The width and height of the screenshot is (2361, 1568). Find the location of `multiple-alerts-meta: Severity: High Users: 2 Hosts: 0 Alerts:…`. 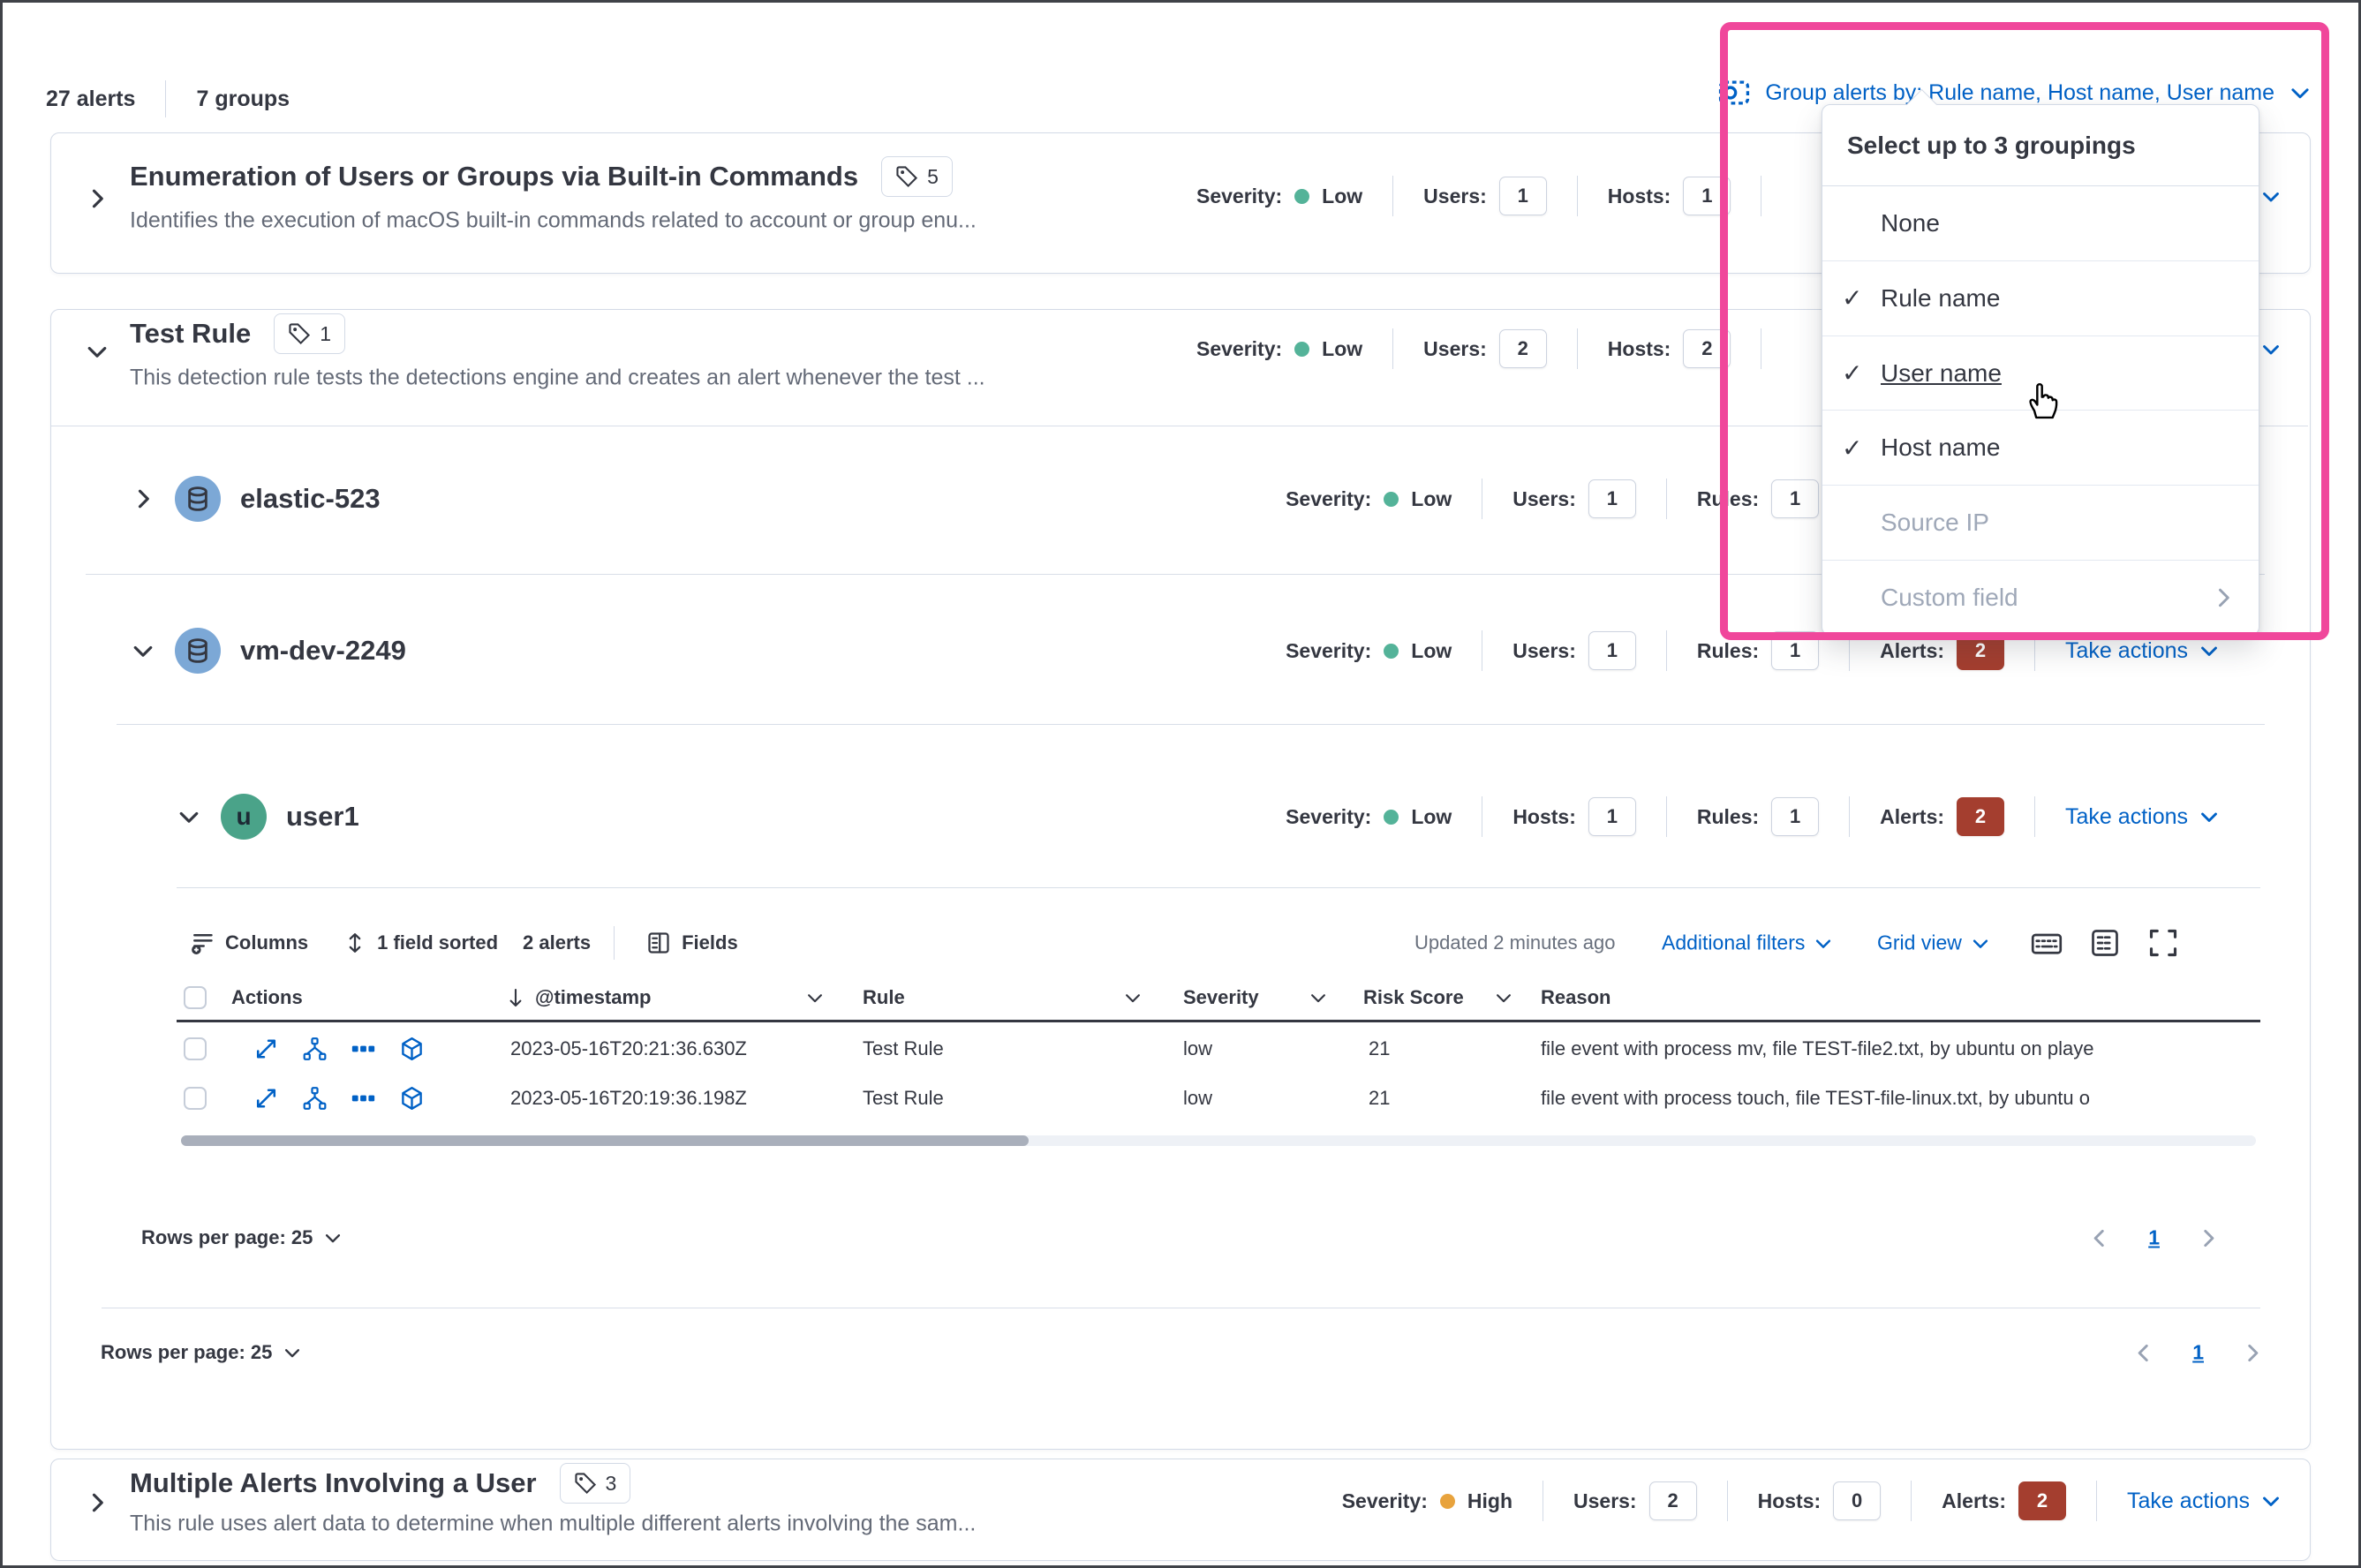

multiple-alerts-meta: Severity: High Users: 2 Hosts: 0 Alerts:… is located at coordinates (1812, 1501).